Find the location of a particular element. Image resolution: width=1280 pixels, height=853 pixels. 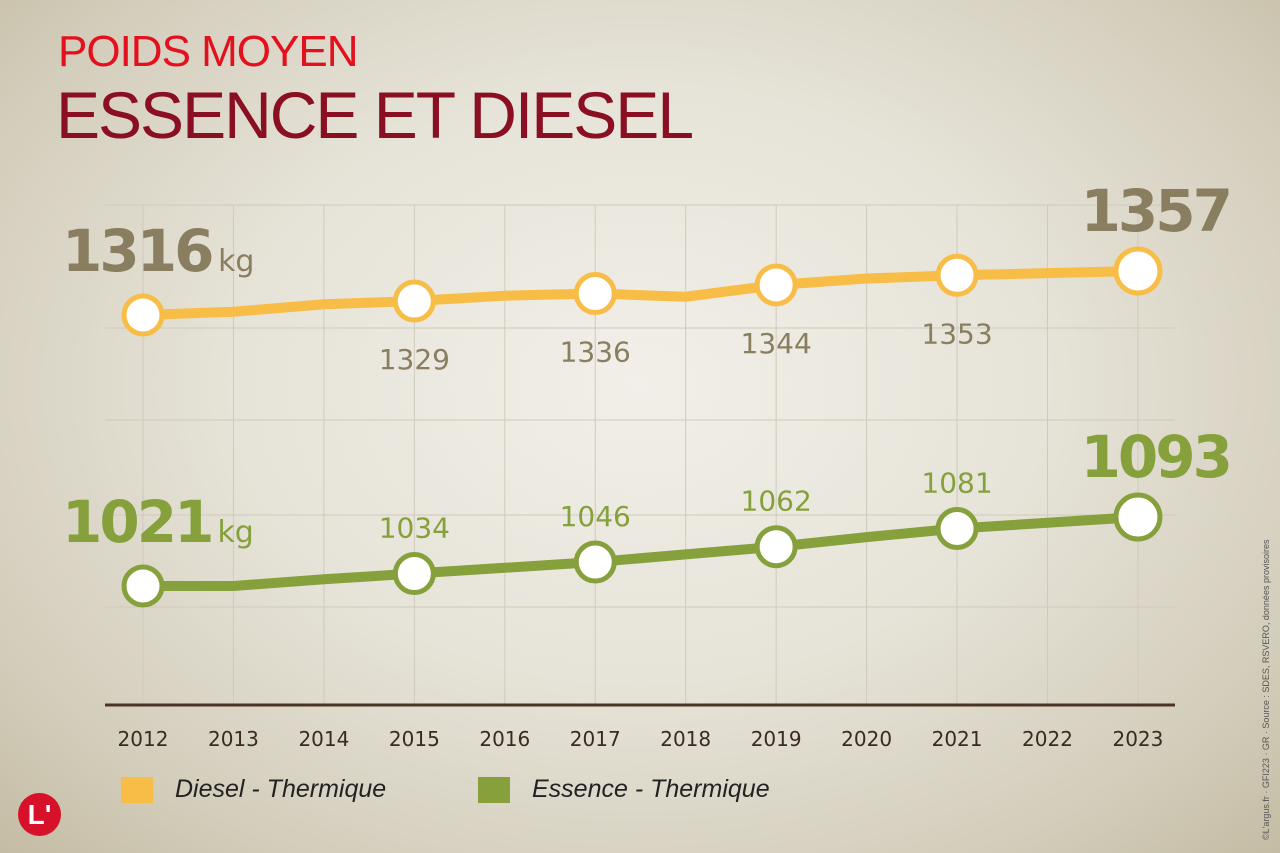

data-label-end: 1093 is located at coordinates (1155, 457).